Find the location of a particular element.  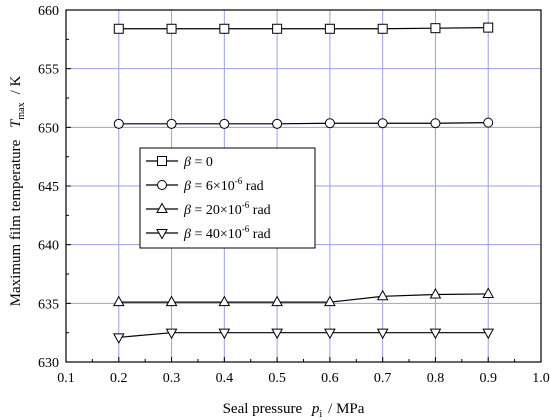

legend-entry: β = 40×10-6 rad is located at coordinates (208, 233).